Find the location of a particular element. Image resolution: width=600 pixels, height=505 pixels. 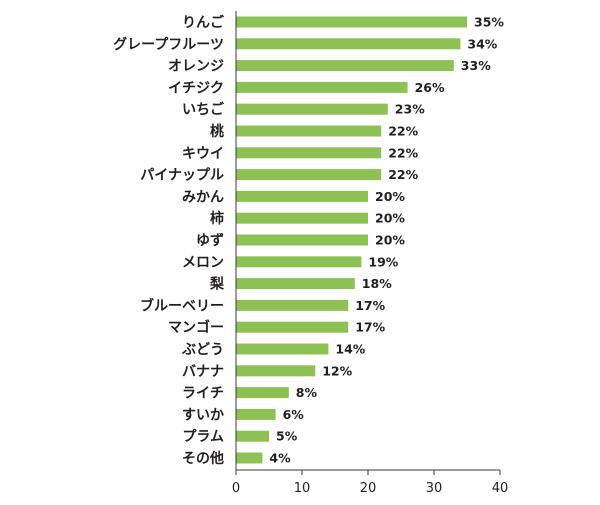

category-label: いちご is located at coordinates (203, 109).